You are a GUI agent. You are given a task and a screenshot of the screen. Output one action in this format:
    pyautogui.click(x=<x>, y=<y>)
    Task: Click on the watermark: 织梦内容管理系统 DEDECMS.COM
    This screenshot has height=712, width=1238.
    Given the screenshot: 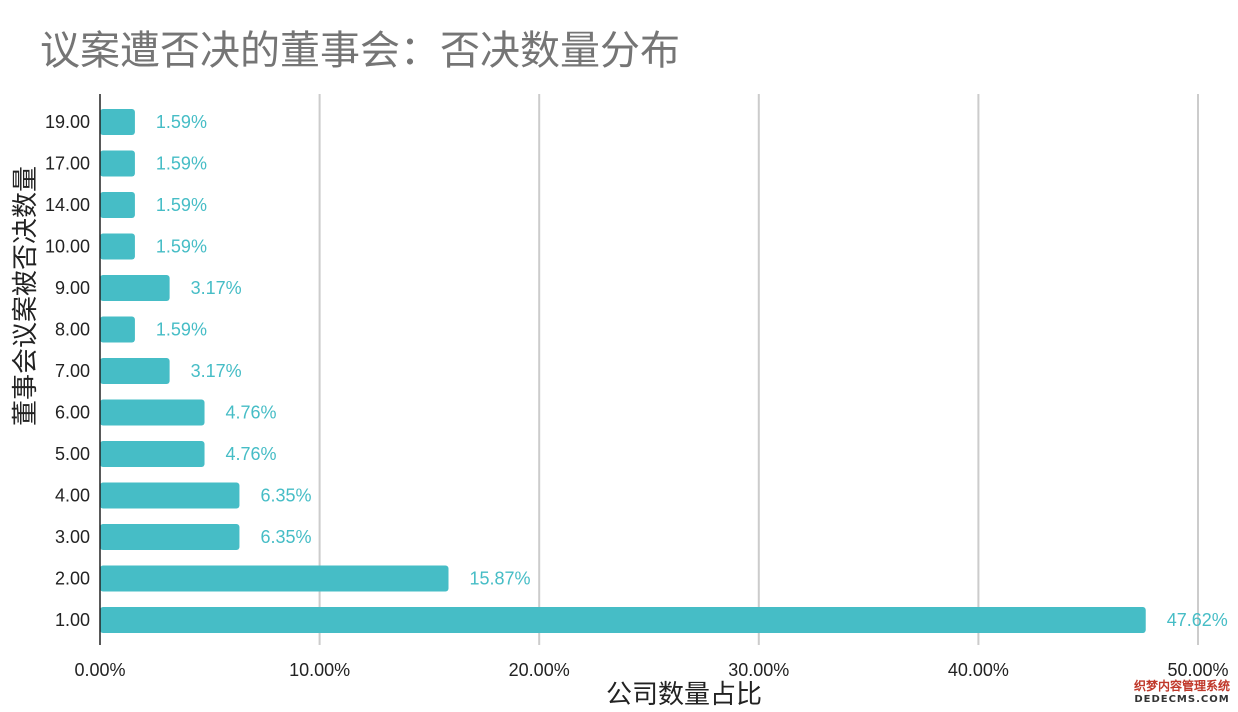 What is the action you would take?
    pyautogui.click(x=1182, y=693)
    